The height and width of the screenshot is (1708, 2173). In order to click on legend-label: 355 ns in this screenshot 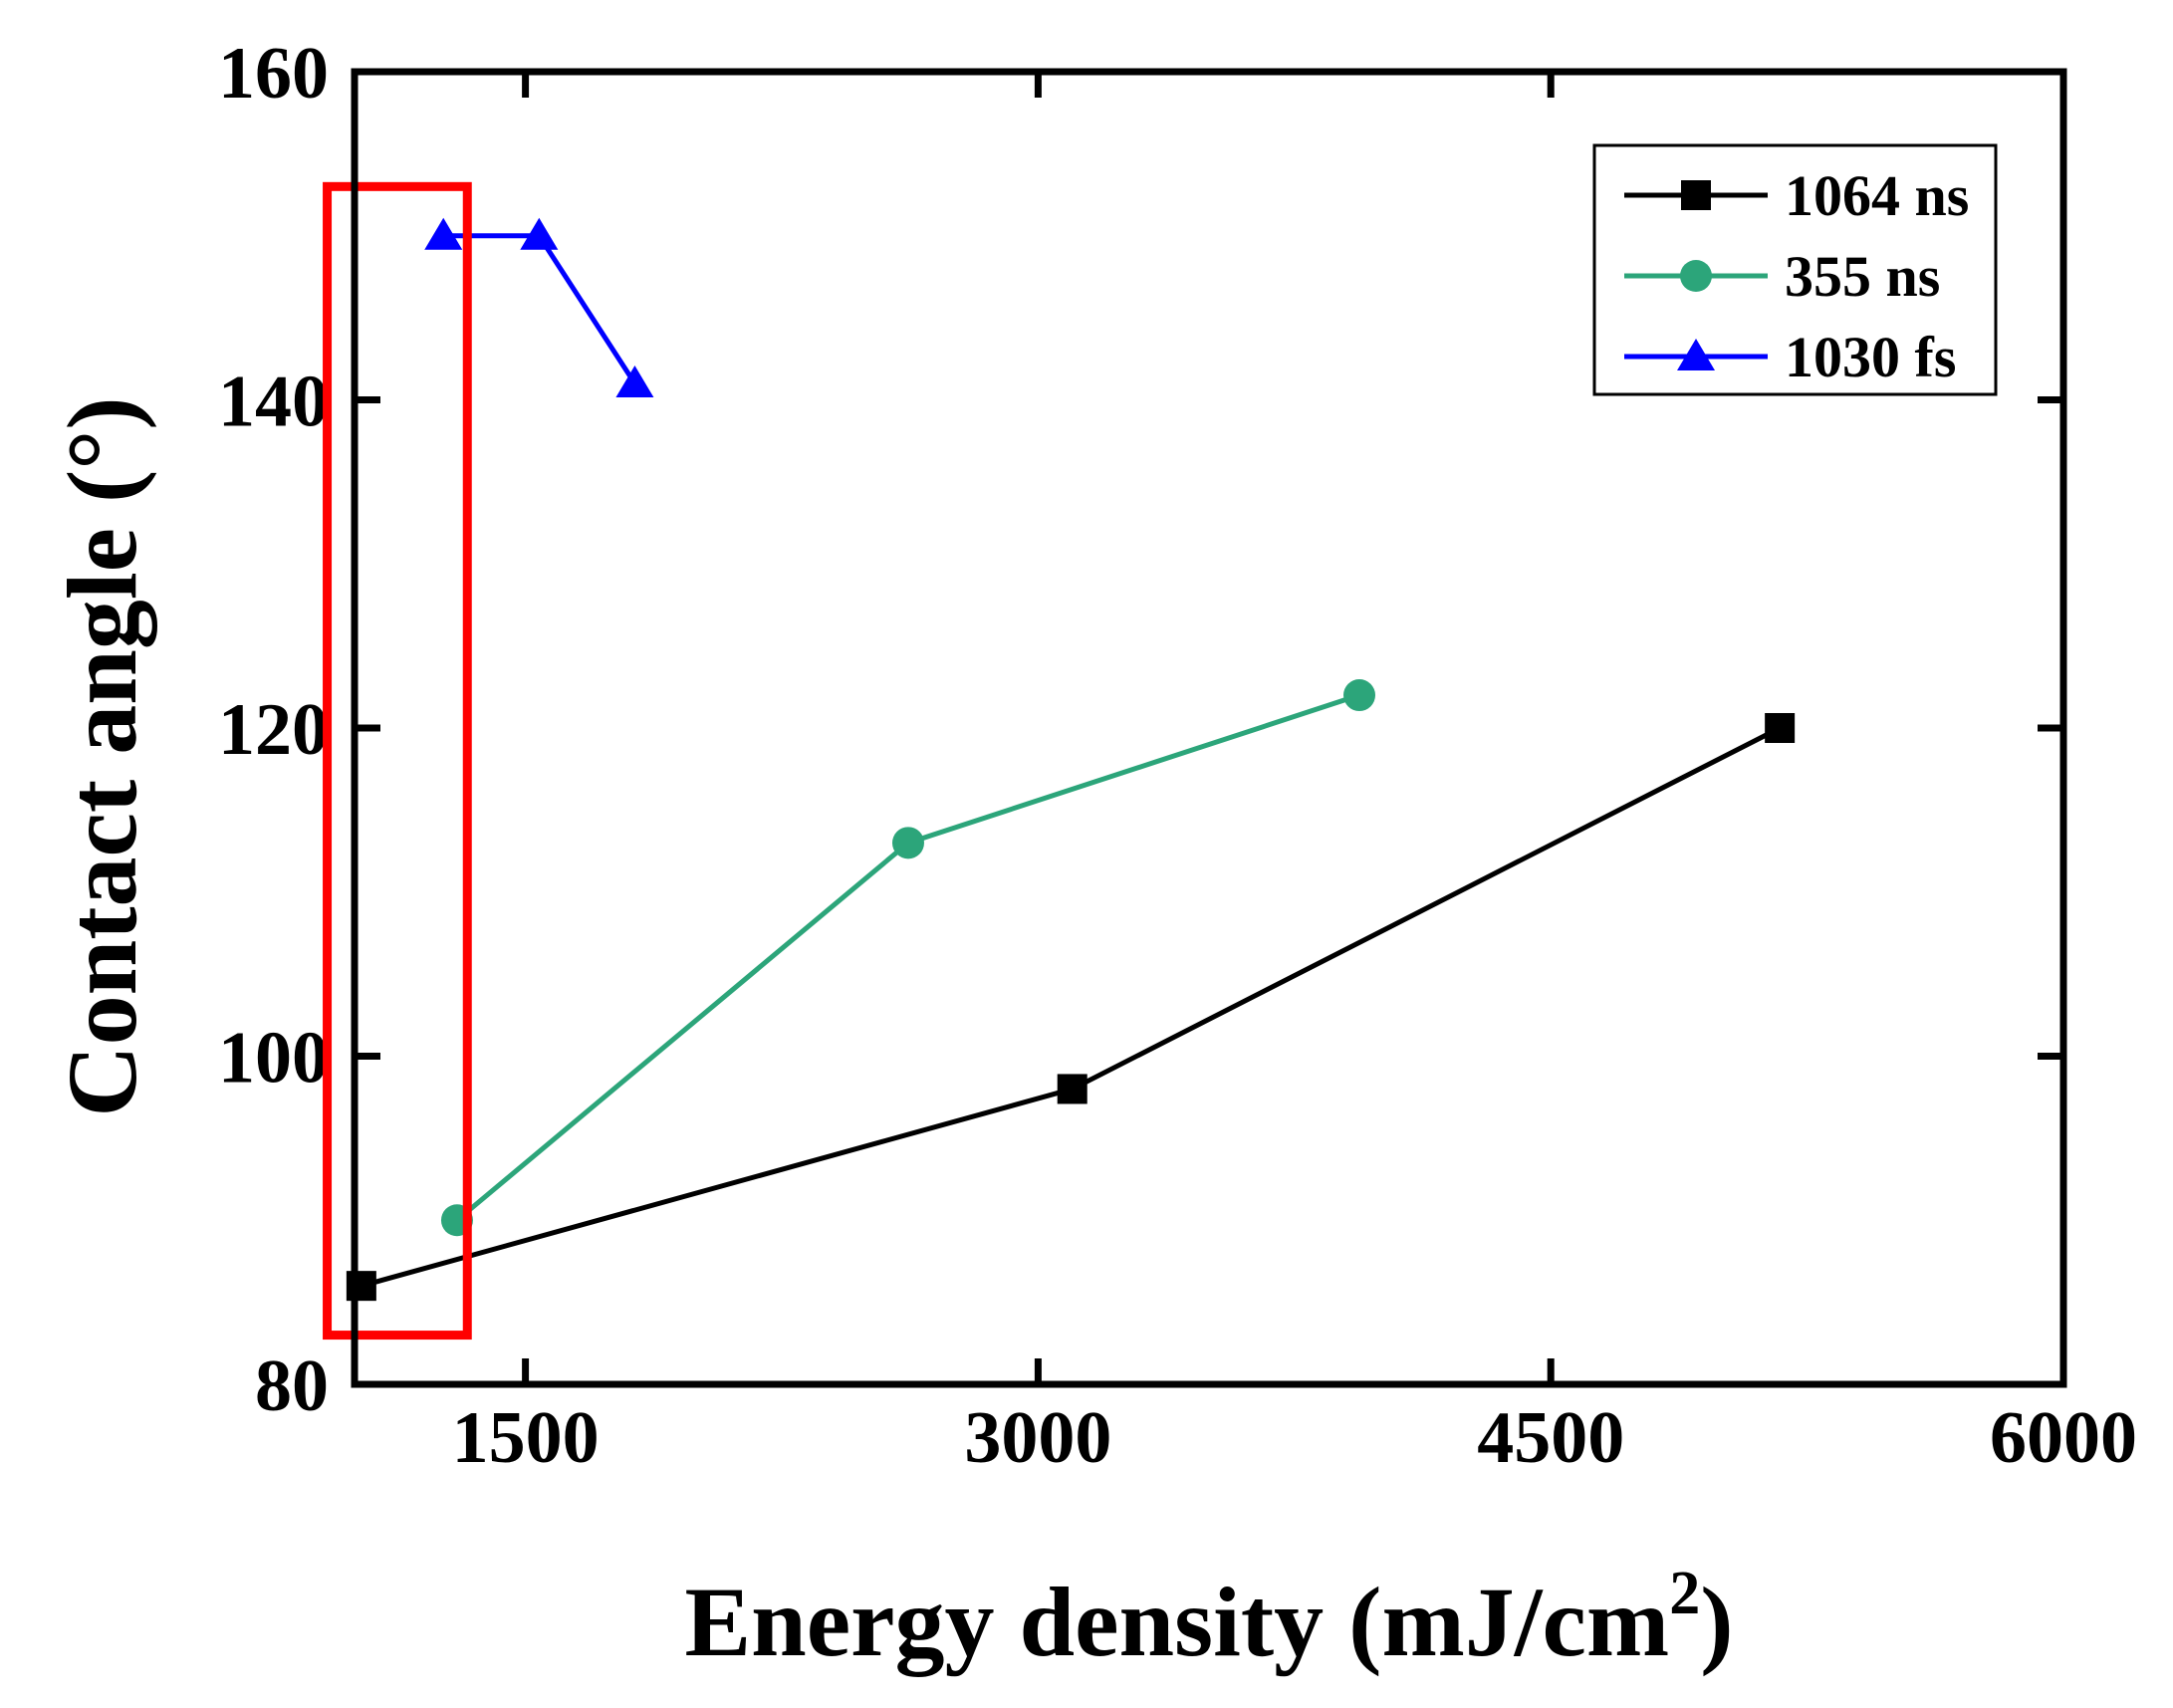, I will do `click(1863, 276)`.